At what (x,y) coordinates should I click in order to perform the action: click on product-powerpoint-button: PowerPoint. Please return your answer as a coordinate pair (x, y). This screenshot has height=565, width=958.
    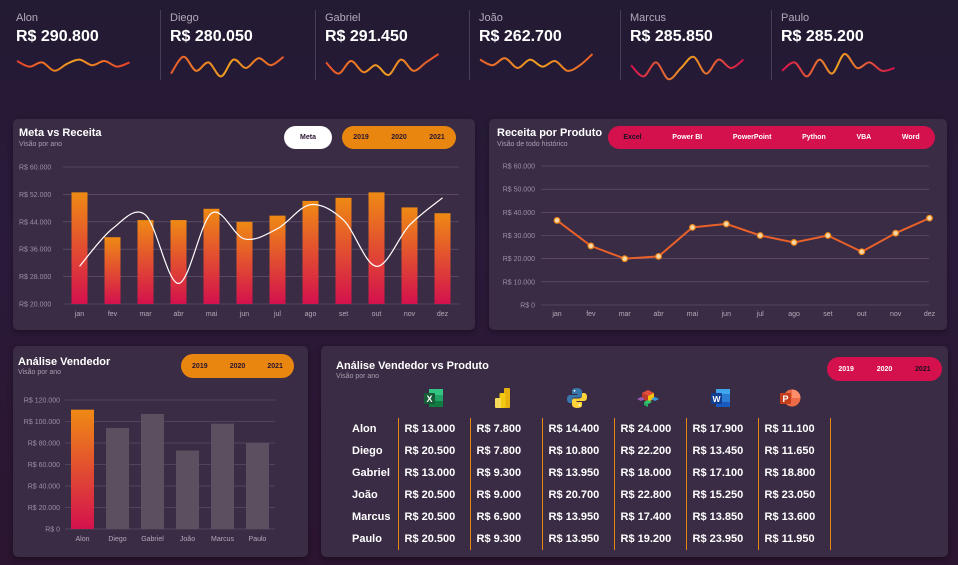
    Looking at the image, I should click on (752, 137).